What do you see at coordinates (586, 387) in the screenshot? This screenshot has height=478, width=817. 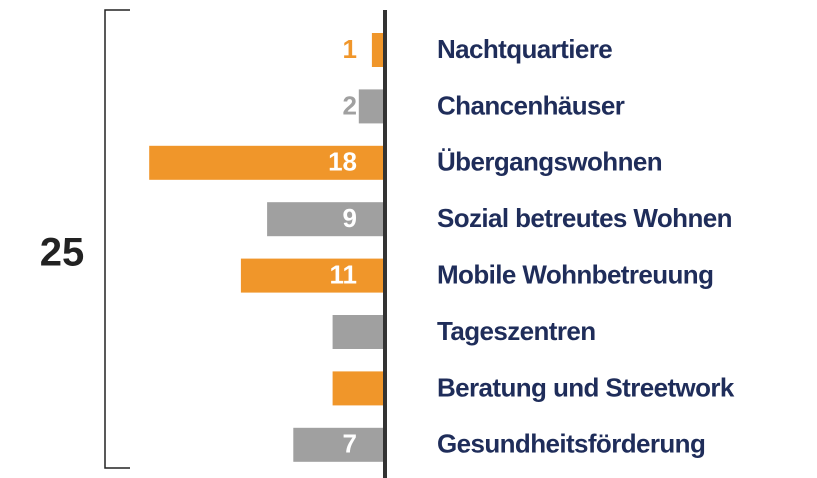 I see `category-label: Beratung und Streetwork` at bounding box center [586, 387].